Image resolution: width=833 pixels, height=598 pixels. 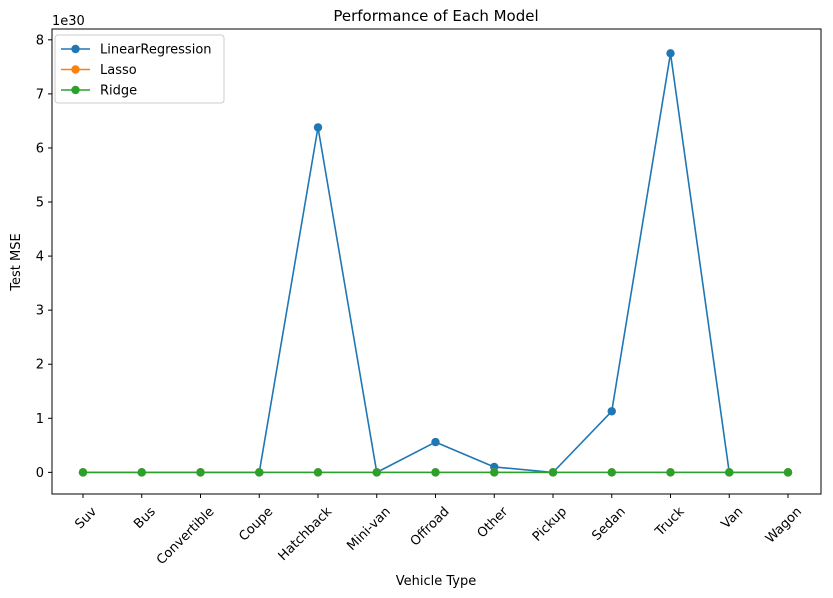 I want to click on legend-item-lasso: Lasso, so click(x=99, y=70).